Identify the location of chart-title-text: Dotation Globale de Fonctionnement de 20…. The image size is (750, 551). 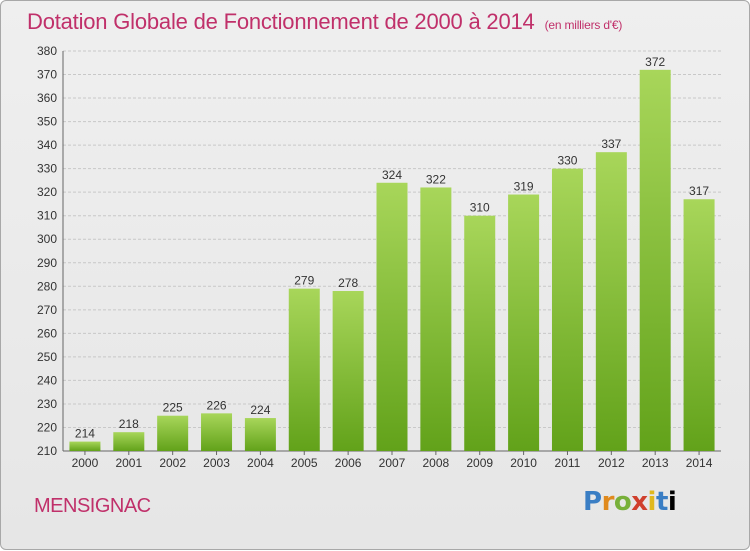
(281, 21).